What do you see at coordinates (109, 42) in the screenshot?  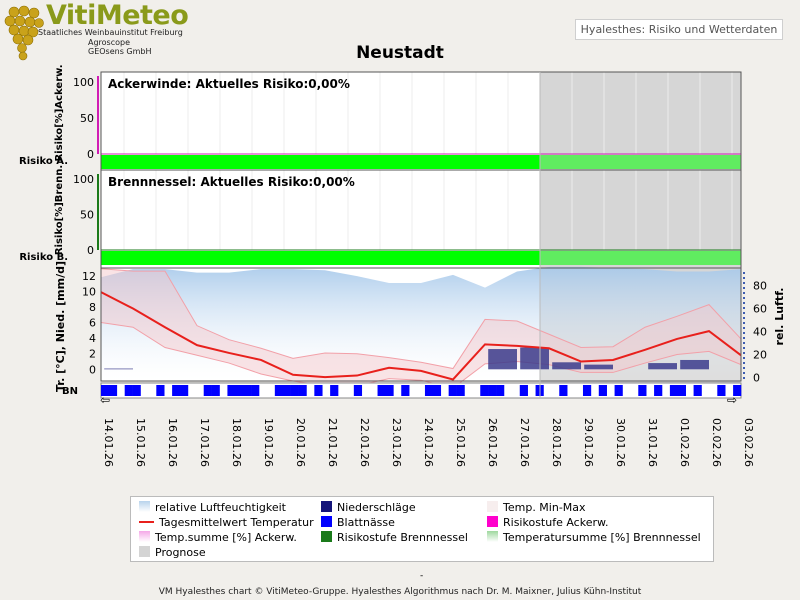 I see `org-line-2: Agroscope` at bounding box center [109, 42].